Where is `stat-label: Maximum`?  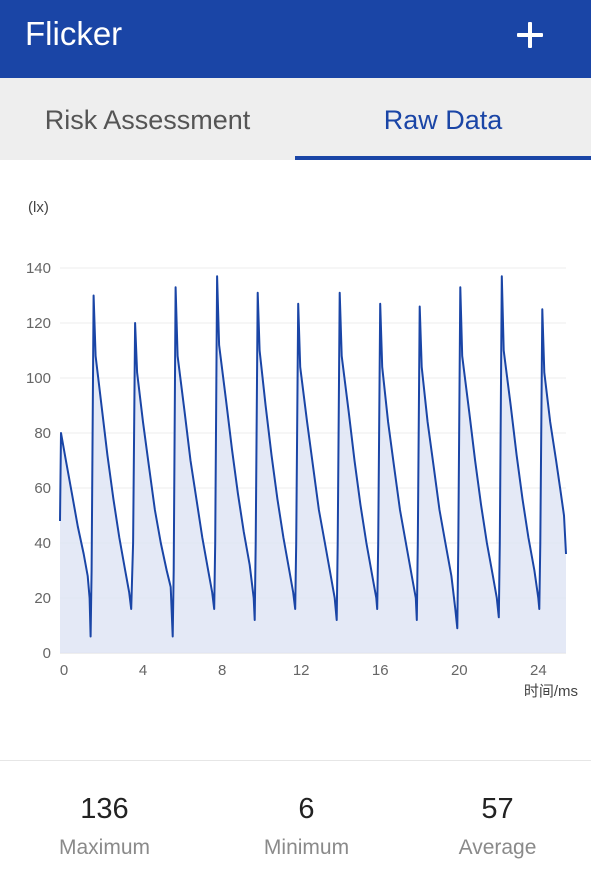
stat-label: Maximum is located at coordinates (104, 847).